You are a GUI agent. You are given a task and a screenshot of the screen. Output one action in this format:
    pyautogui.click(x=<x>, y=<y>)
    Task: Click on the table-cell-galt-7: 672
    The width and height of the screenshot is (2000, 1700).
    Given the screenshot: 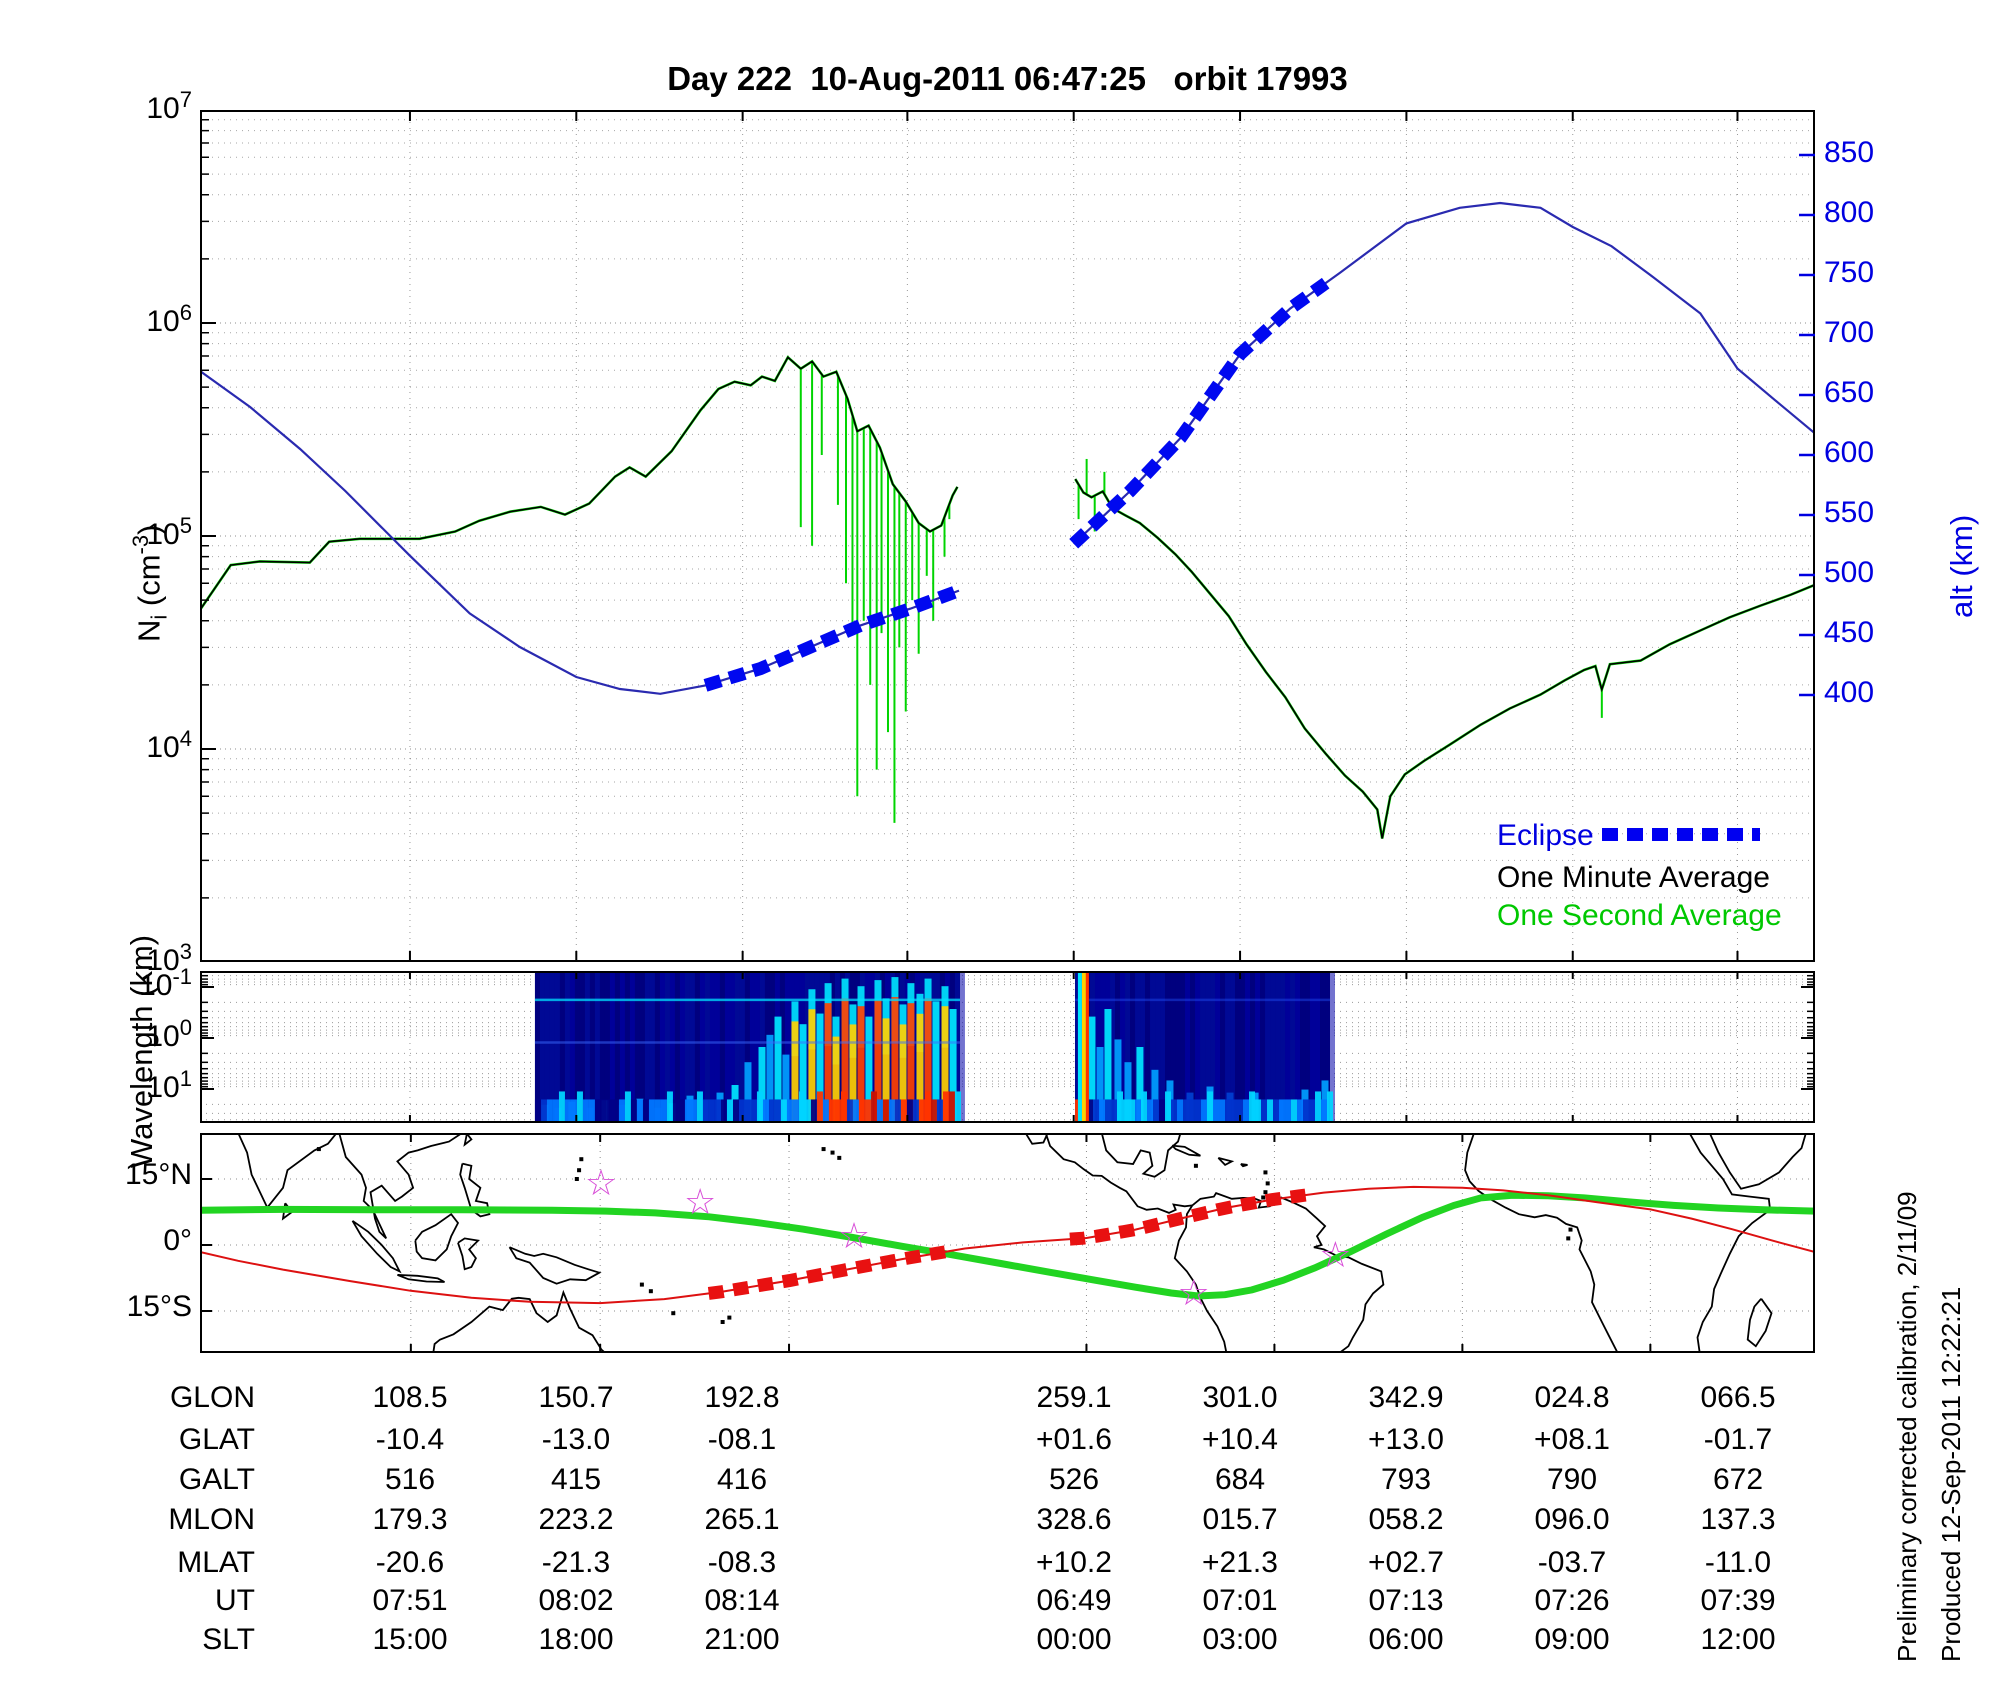 What is the action you would take?
    pyautogui.click(x=1738, y=1479)
    